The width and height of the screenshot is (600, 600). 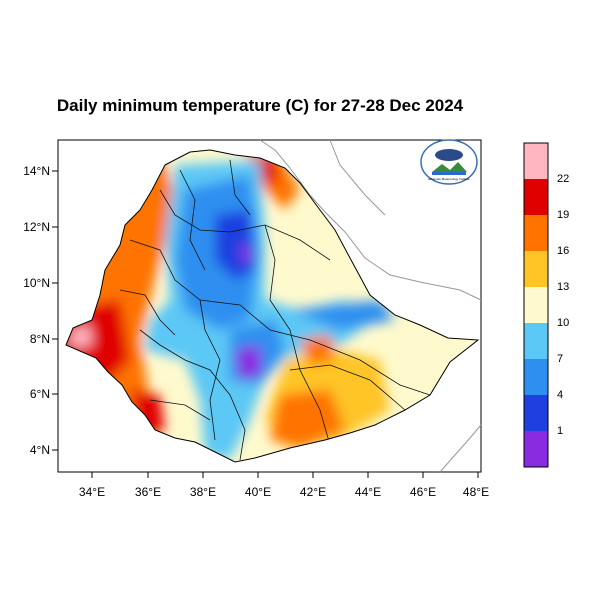 What do you see at coordinates (36, 171) in the screenshot?
I see `y-tick-label: 14°N` at bounding box center [36, 171].